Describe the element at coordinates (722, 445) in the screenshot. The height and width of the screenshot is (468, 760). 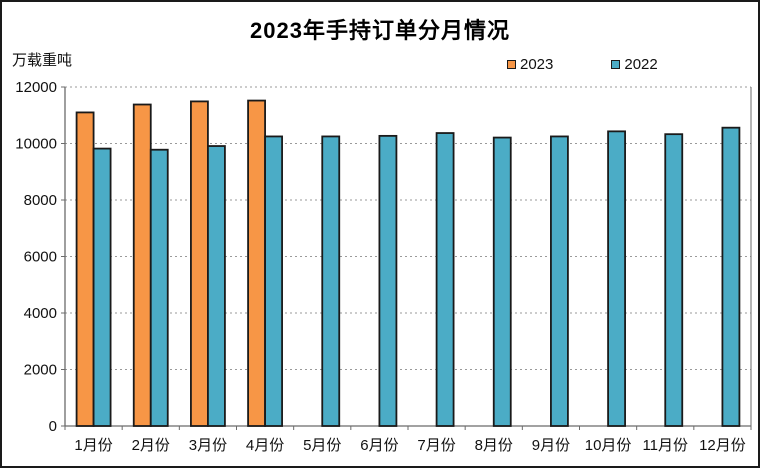
I see `x-tick-label-12月份: 12月份` at that location.